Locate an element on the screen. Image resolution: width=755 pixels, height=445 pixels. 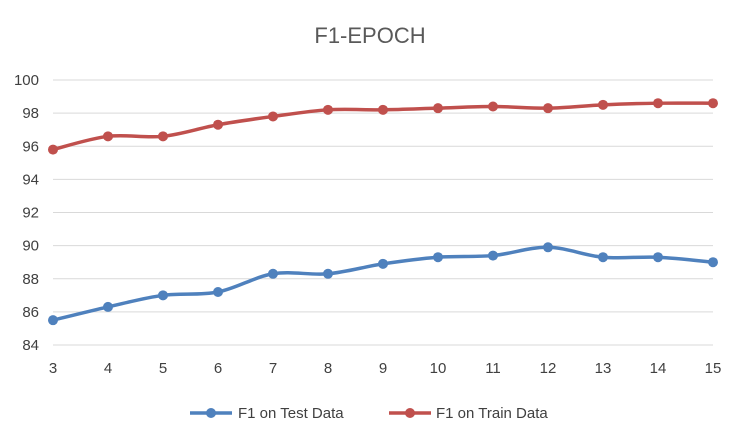
y-axis-ticks: 84 86 88 90 92 94 96 98 100 is located at coordinates (26, 213).